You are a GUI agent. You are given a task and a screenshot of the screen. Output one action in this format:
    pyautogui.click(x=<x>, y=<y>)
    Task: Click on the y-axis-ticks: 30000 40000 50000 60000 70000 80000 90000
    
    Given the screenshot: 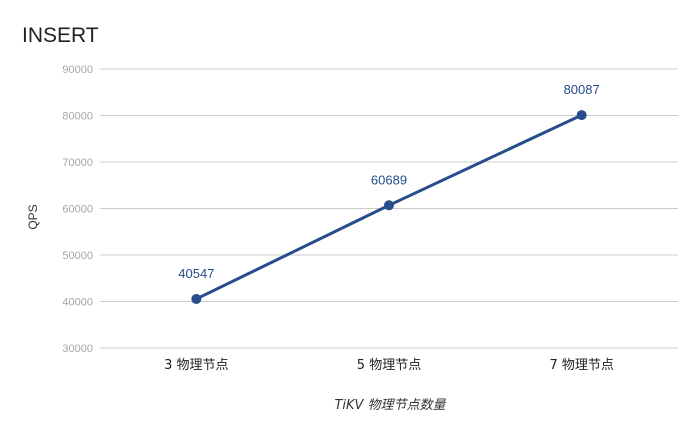 What is the action you would take?
    pyautogui.click(x=77, y=209)
    